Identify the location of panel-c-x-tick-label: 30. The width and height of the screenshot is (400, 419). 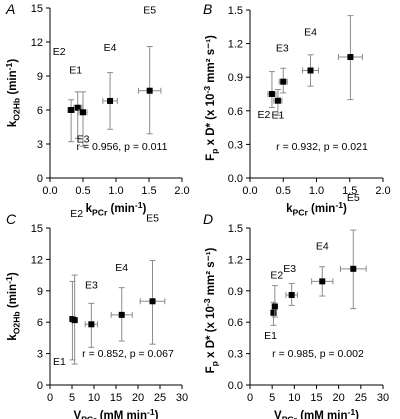
(182, 398).